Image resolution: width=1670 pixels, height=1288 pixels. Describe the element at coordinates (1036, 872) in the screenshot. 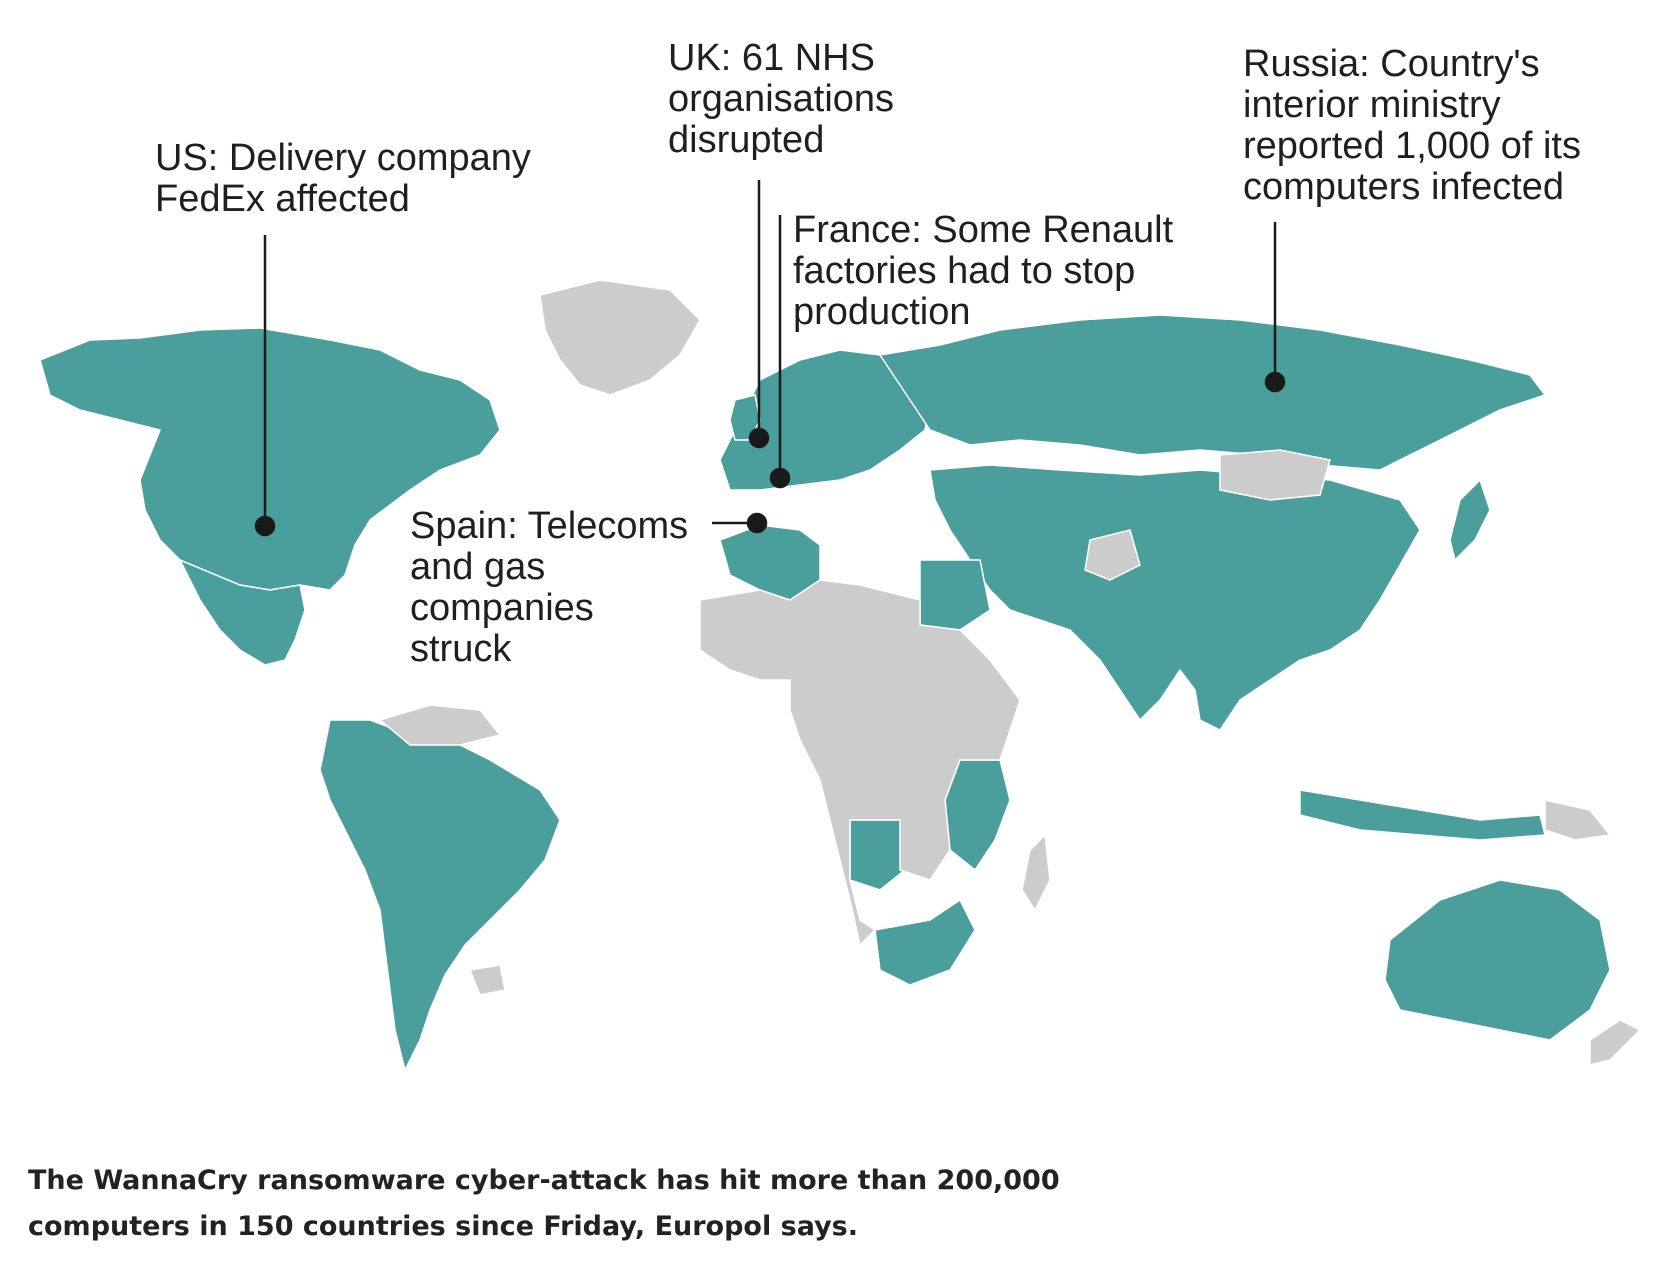

I see `madagascar` at that location.